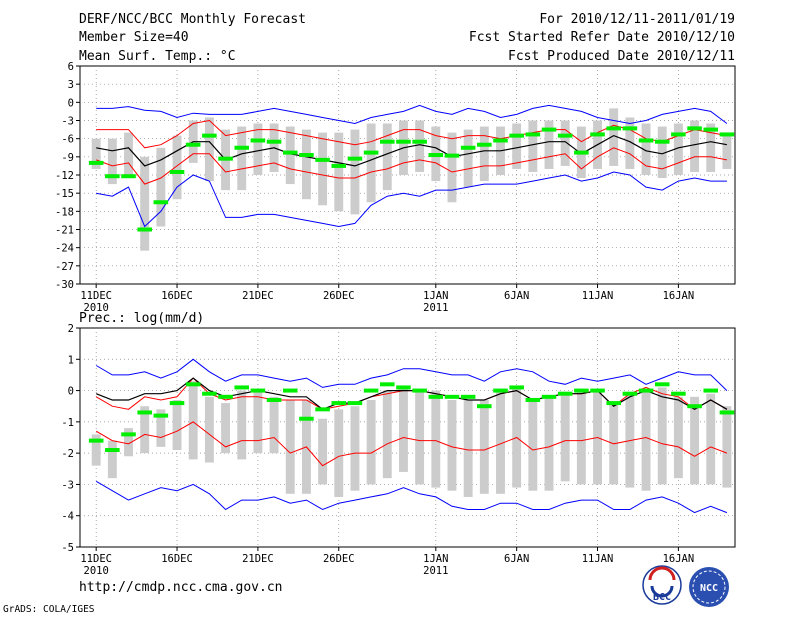 This screenshot has width=800, height=622. What do you see at coordinates (679, 296) in the screenshot?
I see `temp-xtick-label: 16JAN` at bounding box center [679, 296].